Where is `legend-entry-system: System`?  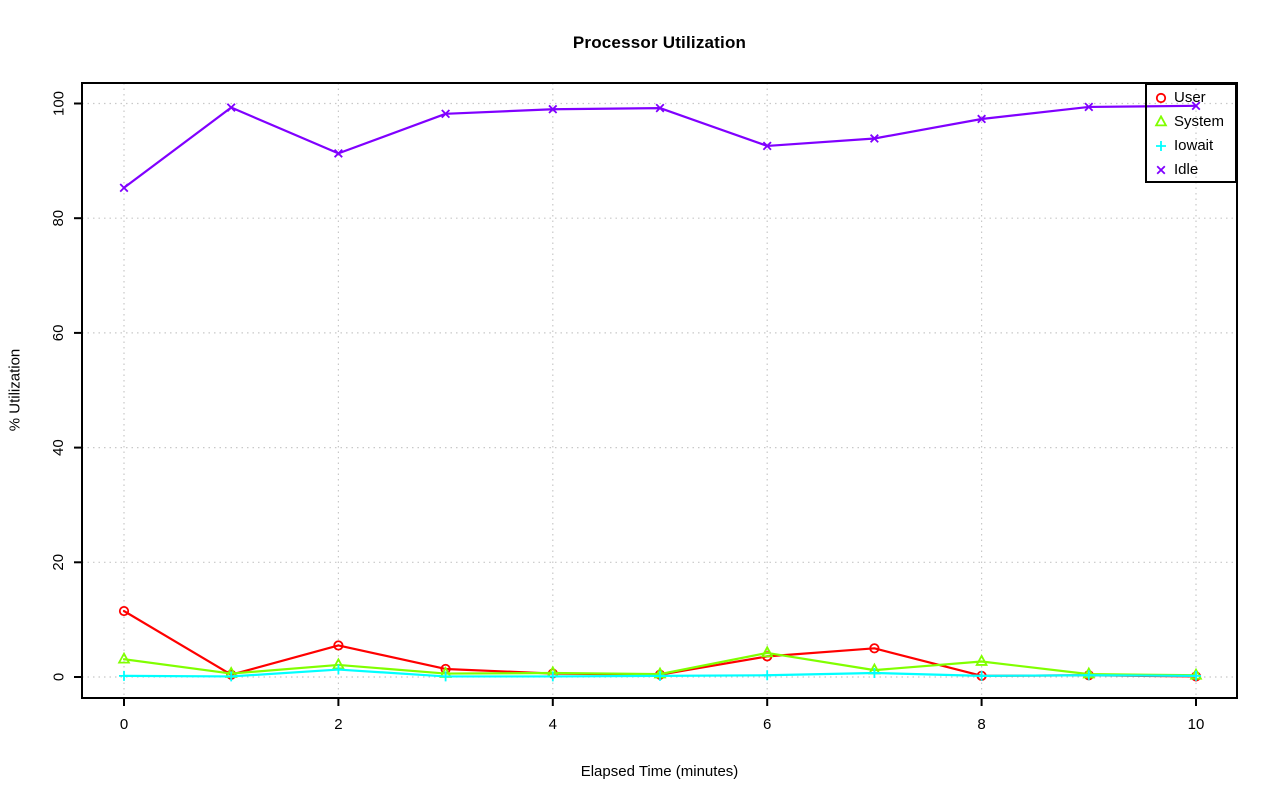
legend-entry-system: System is located at coordinates (1191, 122).